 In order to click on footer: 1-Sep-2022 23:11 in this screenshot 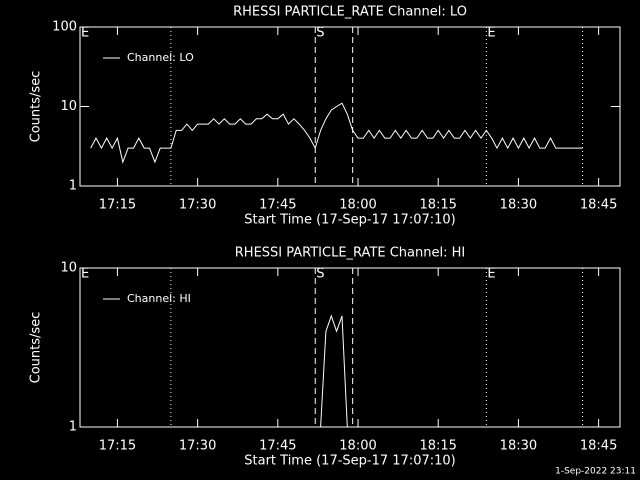, I will do `click(595, 472)`.